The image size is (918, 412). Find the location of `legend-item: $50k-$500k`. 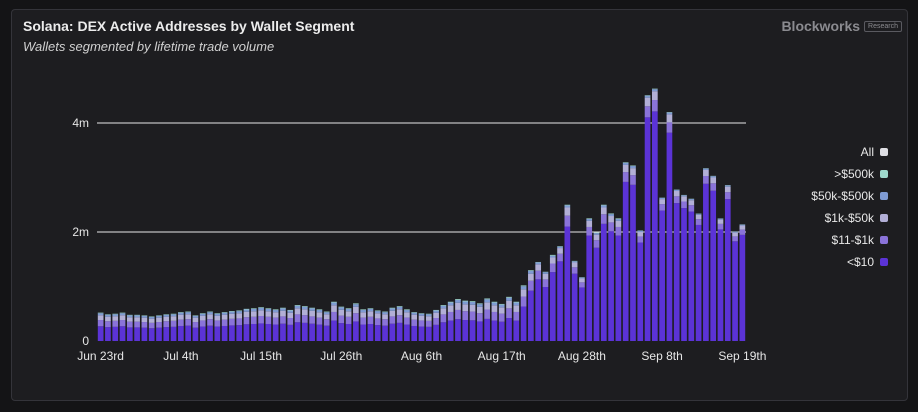

legend-item: $50k-$500k is located at coordinates (849, 195).